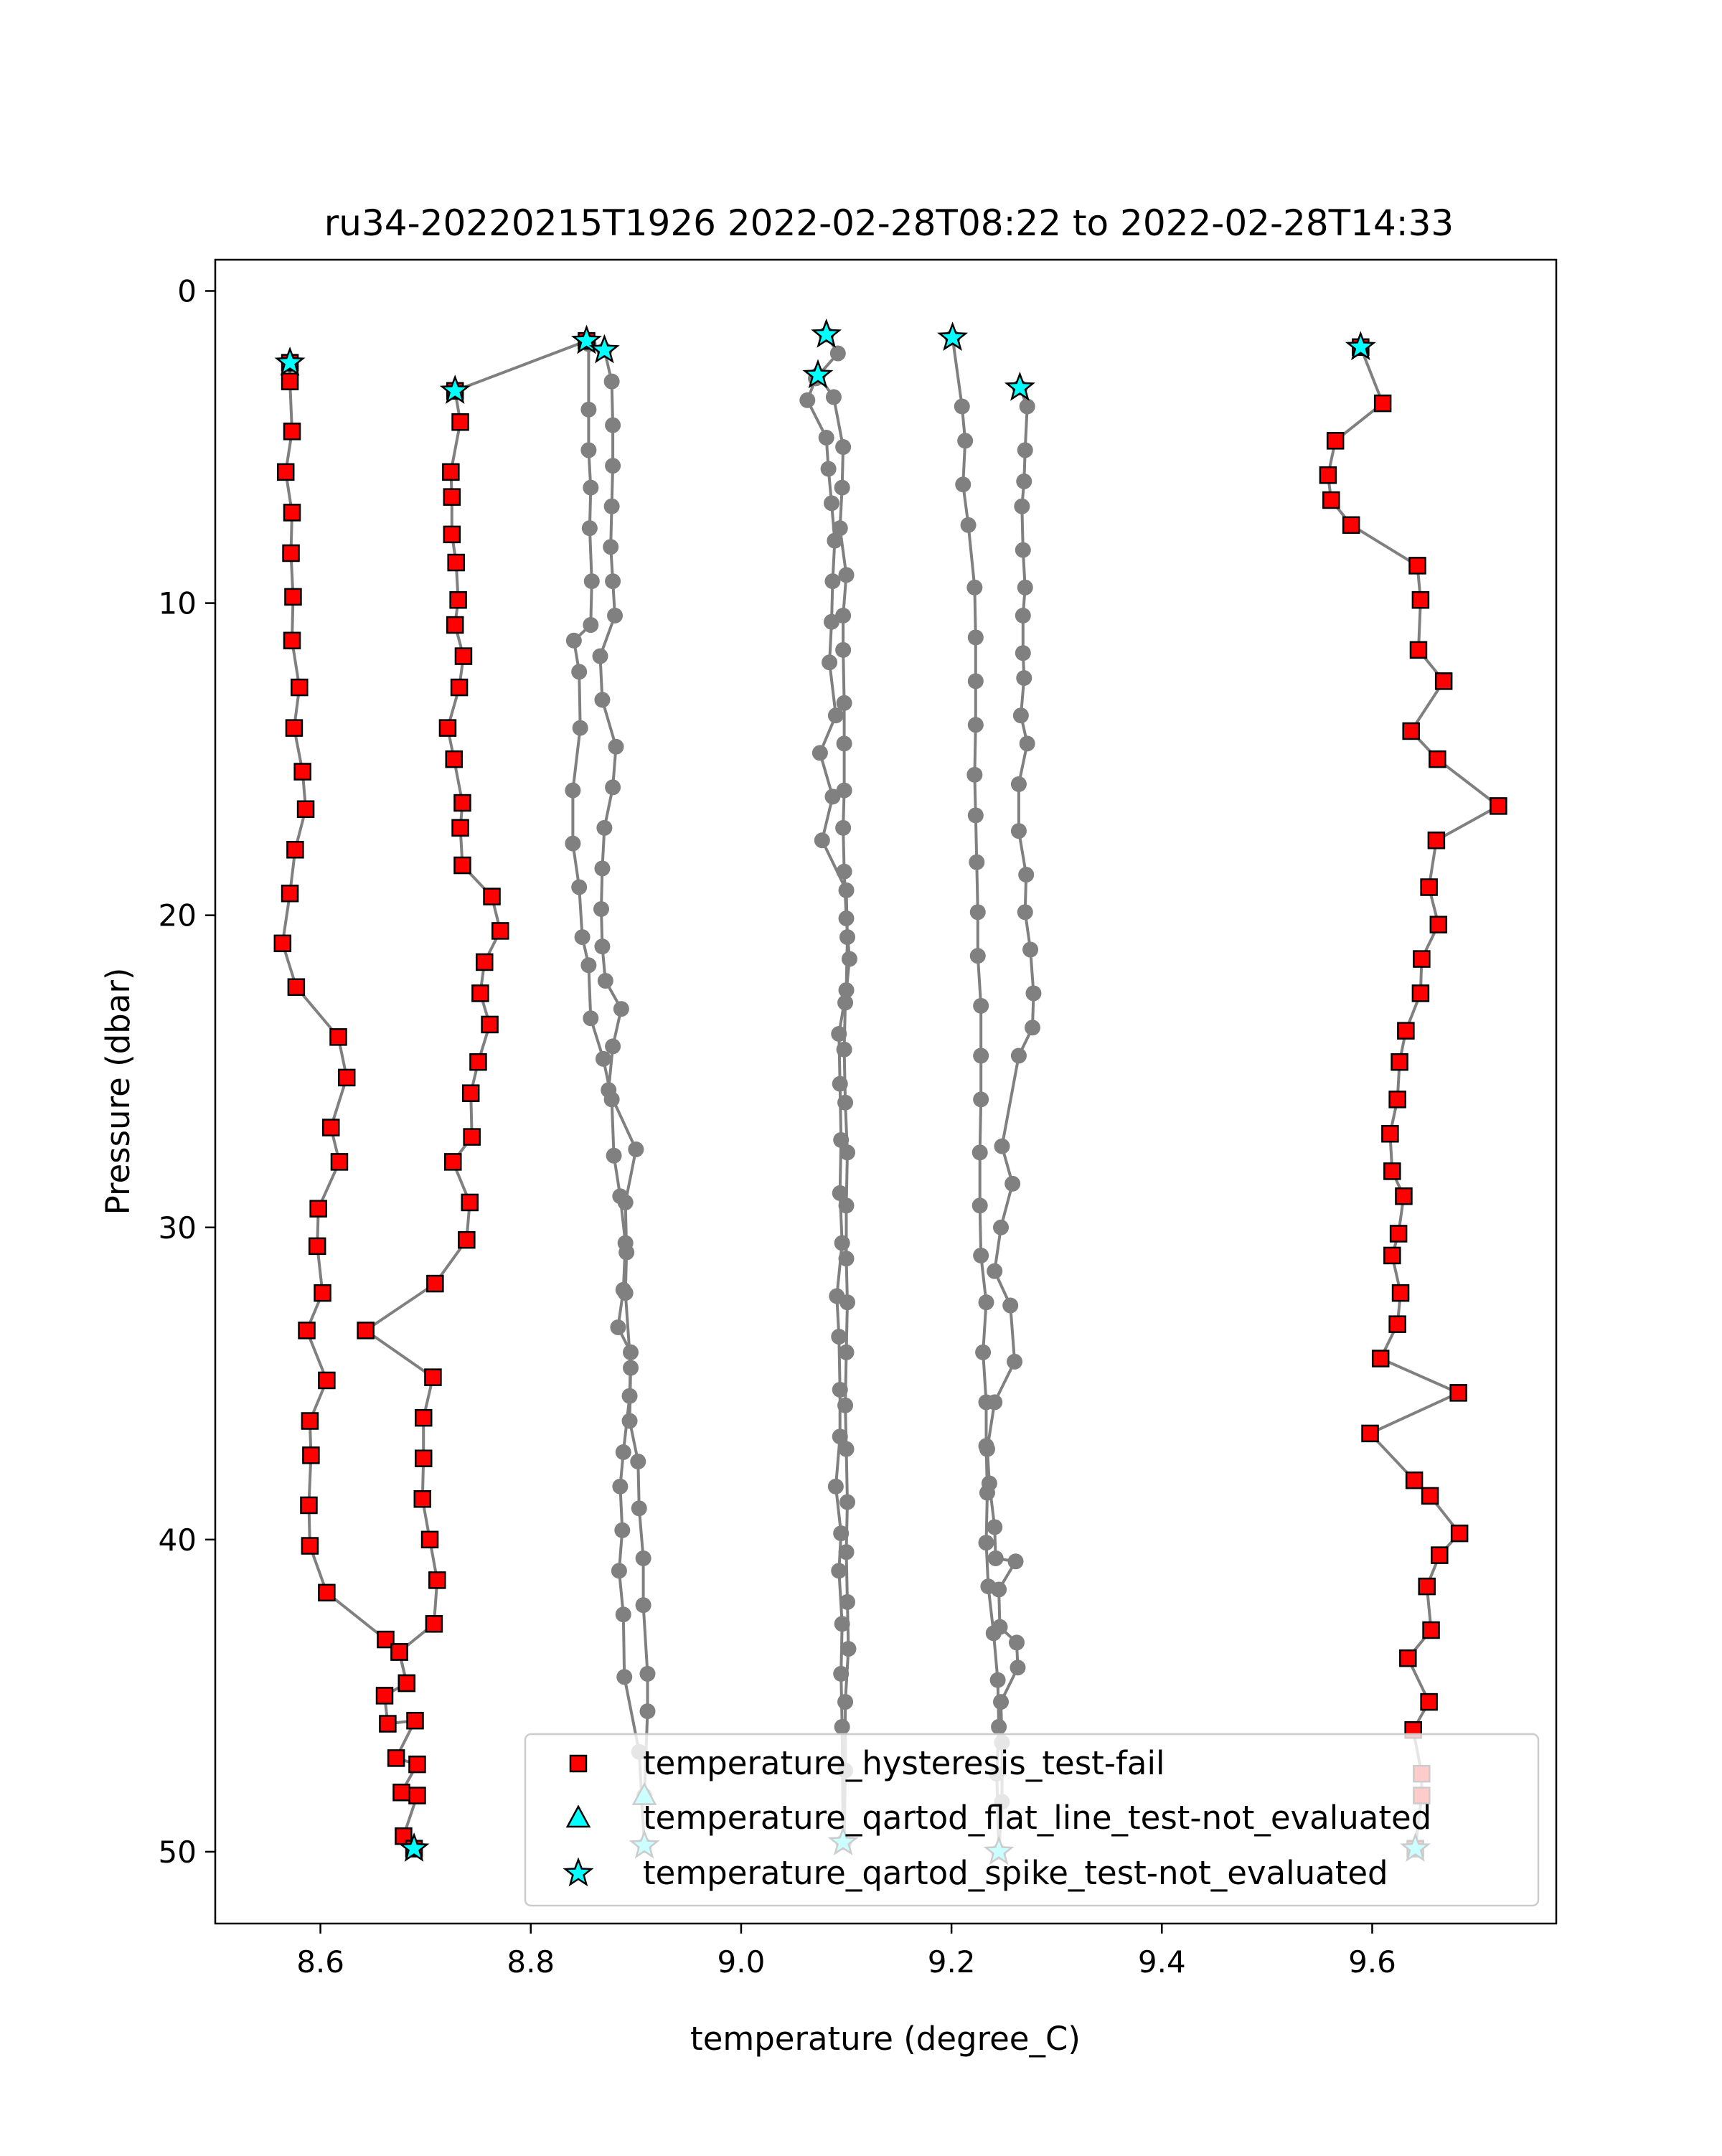 The width and height of the screenshot is (1722, 2156). What do you see at coordinates (1162, 1962) in the screenshot?
I see `x-tick-label: 9.4` at bounding box center [1162, 1962].